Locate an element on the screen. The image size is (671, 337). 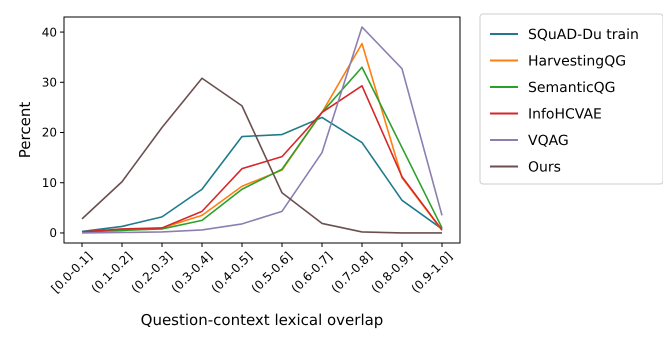
y-tick-label: 40 is located at coordinates (49, 32).